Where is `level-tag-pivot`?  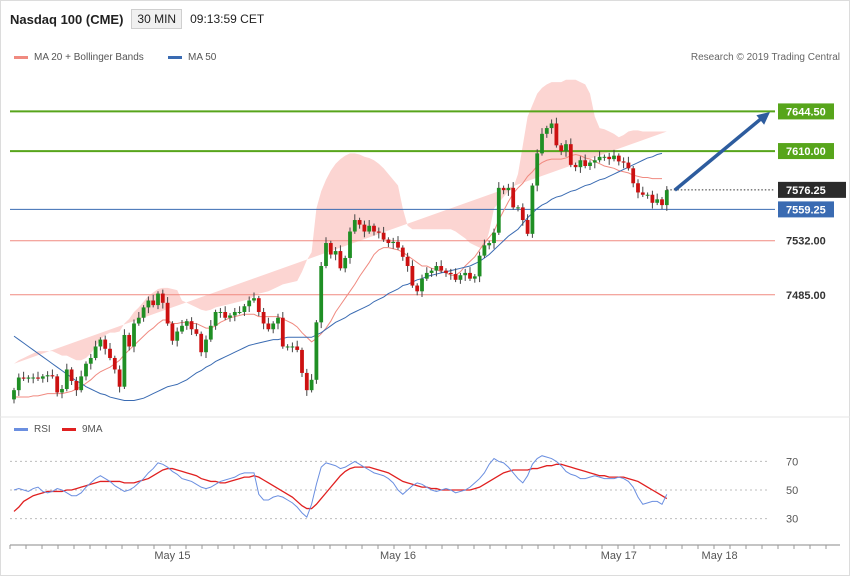
level-tag-pivot is located at coordinates (806, 209).